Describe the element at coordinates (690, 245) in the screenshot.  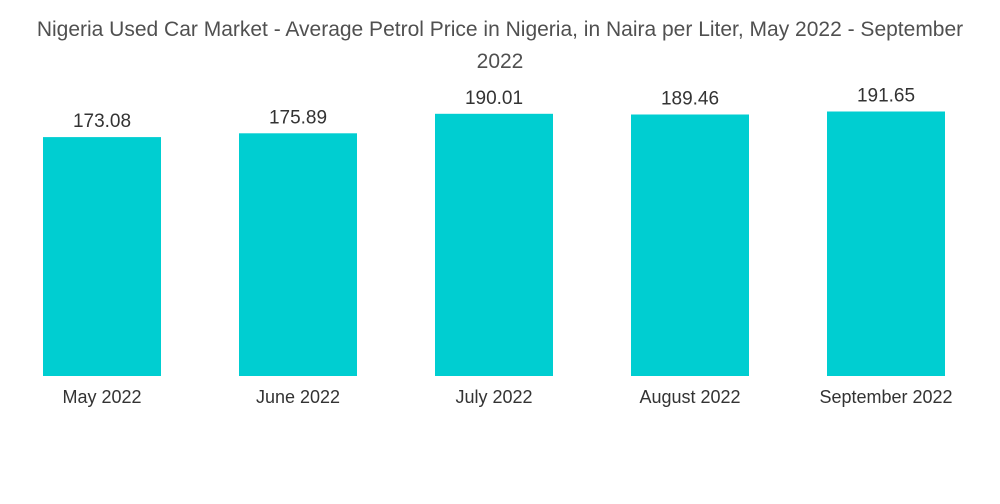
I see `bar-august-2022` at that location.